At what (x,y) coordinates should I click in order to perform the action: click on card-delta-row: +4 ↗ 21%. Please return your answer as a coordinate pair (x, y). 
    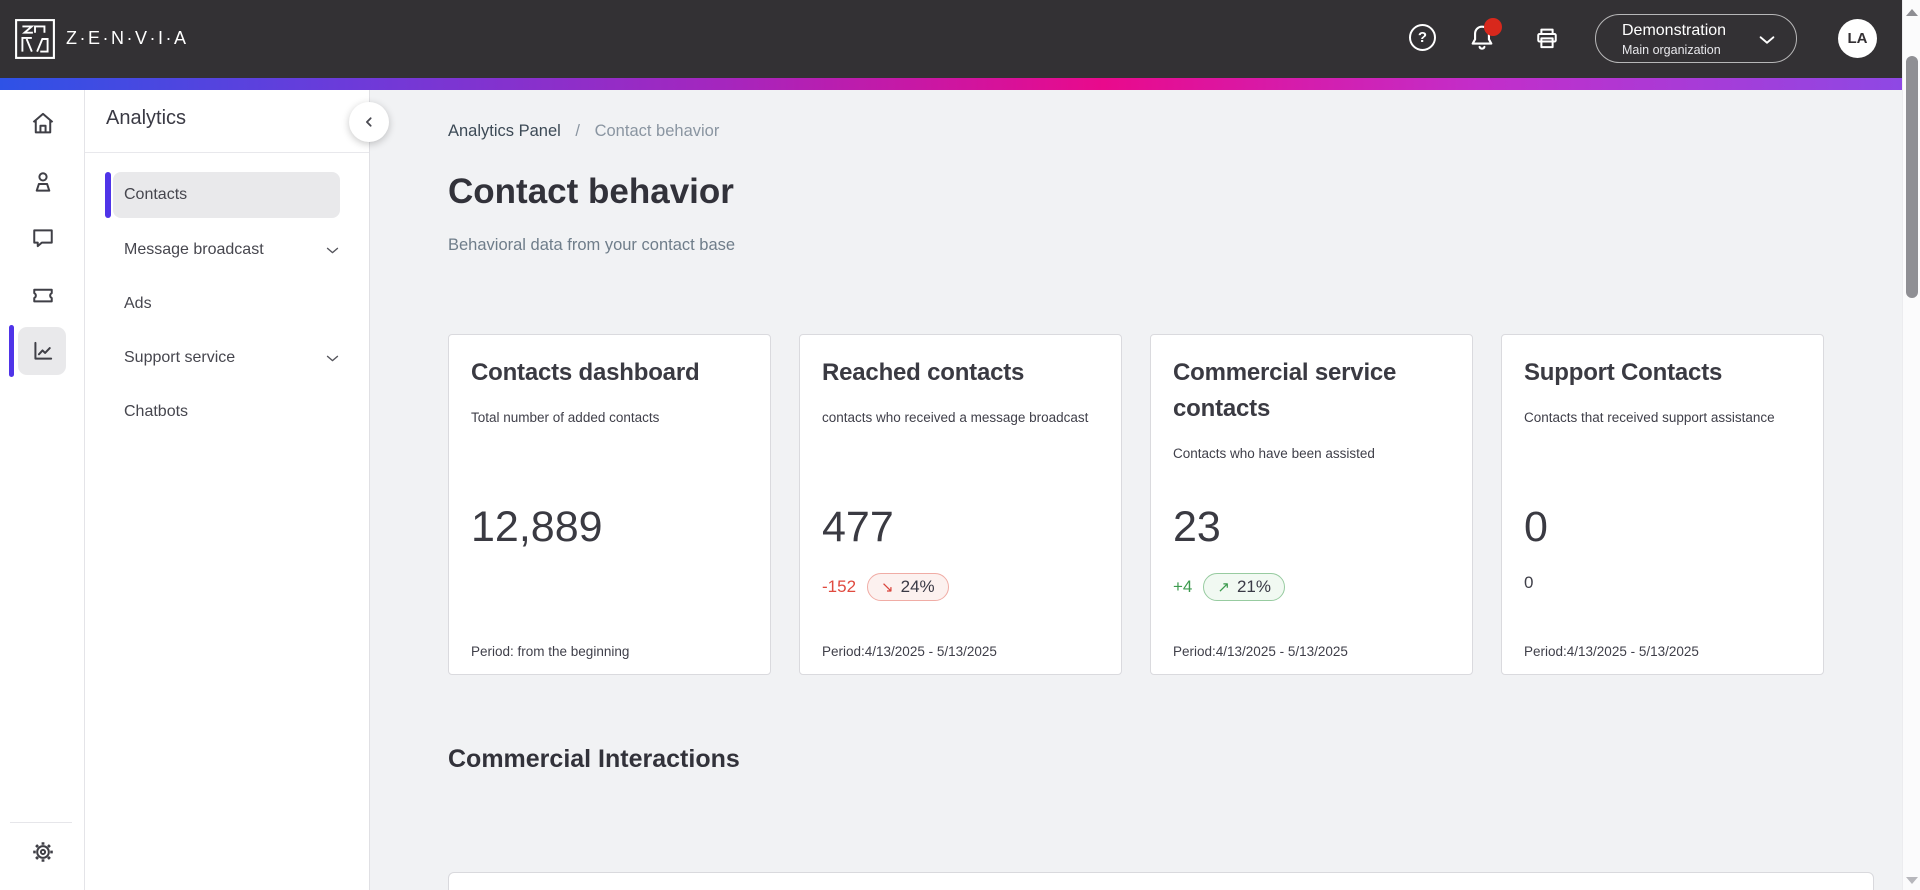
    Looking at the image, I should click on (1229, 587).